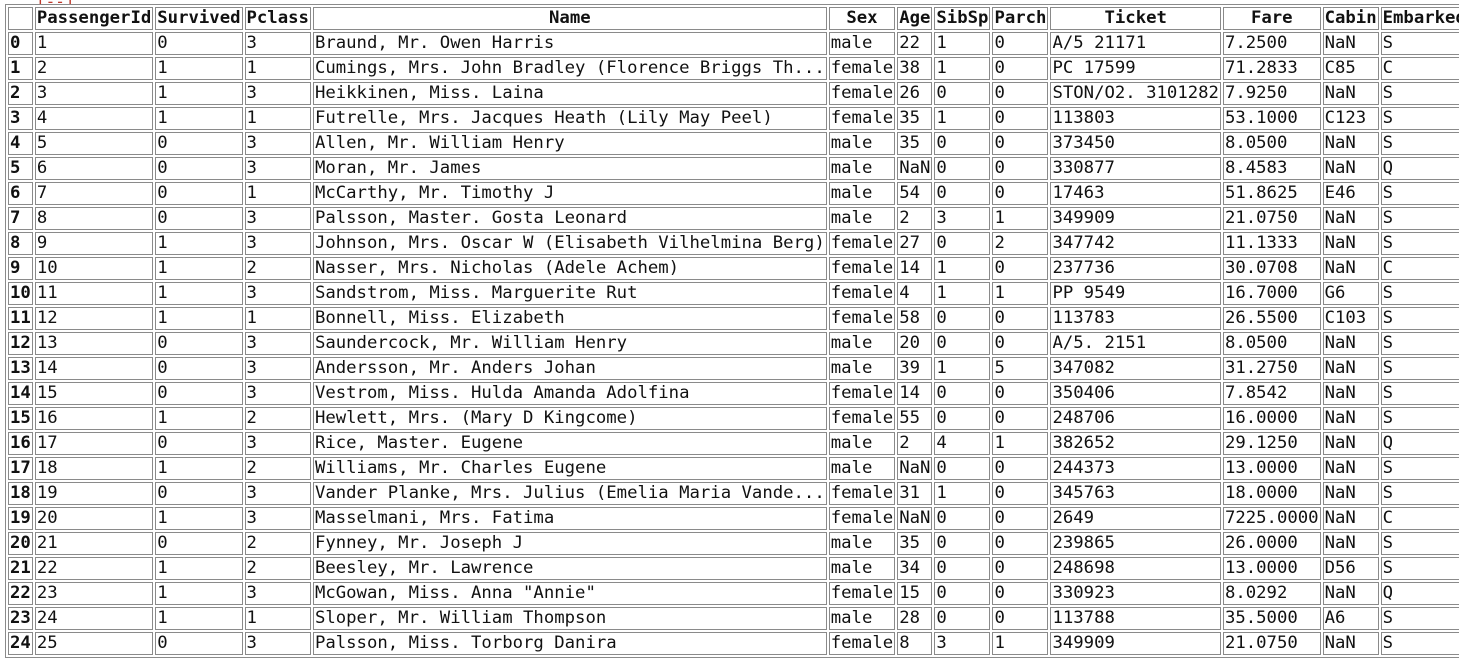  Describe the element at coordinates (1135, 168) in the screenshot. I see `ticket-cell: 330877` at that location.